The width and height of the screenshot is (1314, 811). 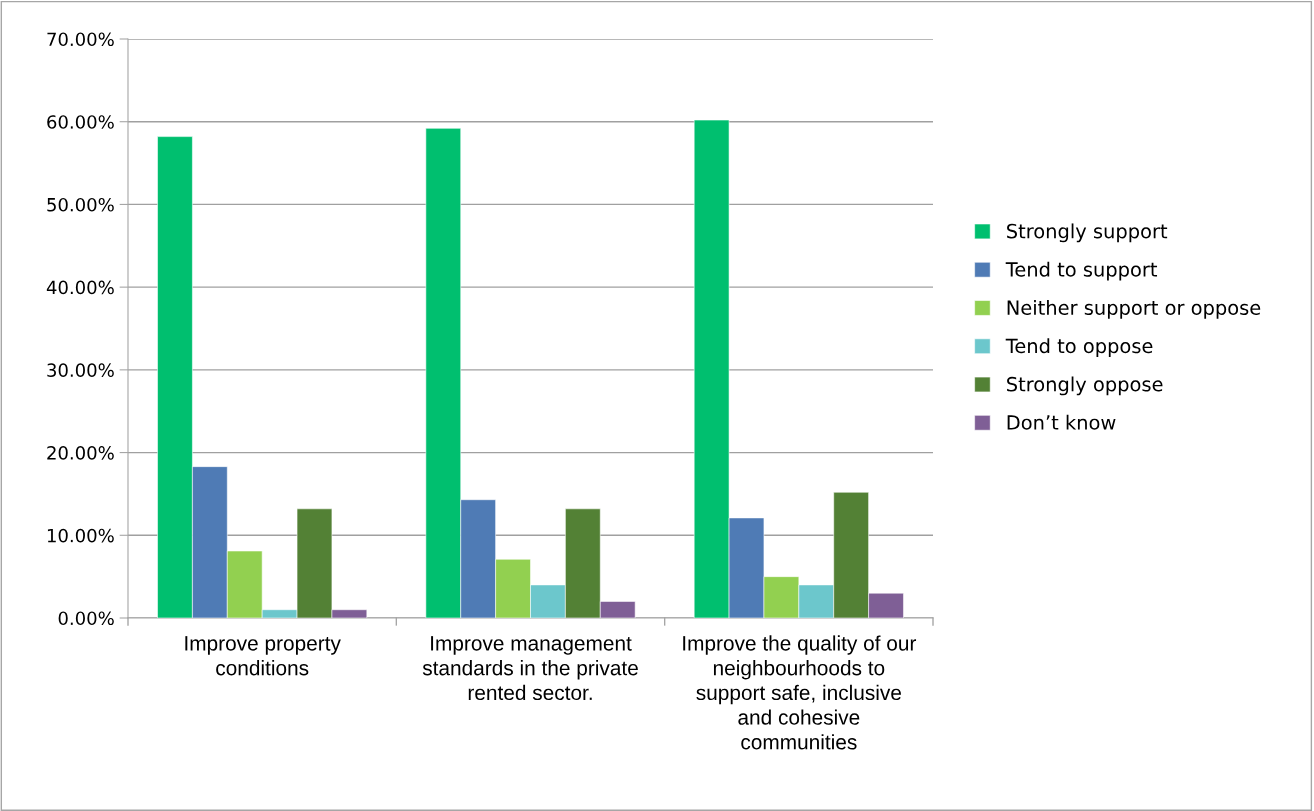 I want to click on y-tick-label: 40.00%, so click(x=80, y=287).